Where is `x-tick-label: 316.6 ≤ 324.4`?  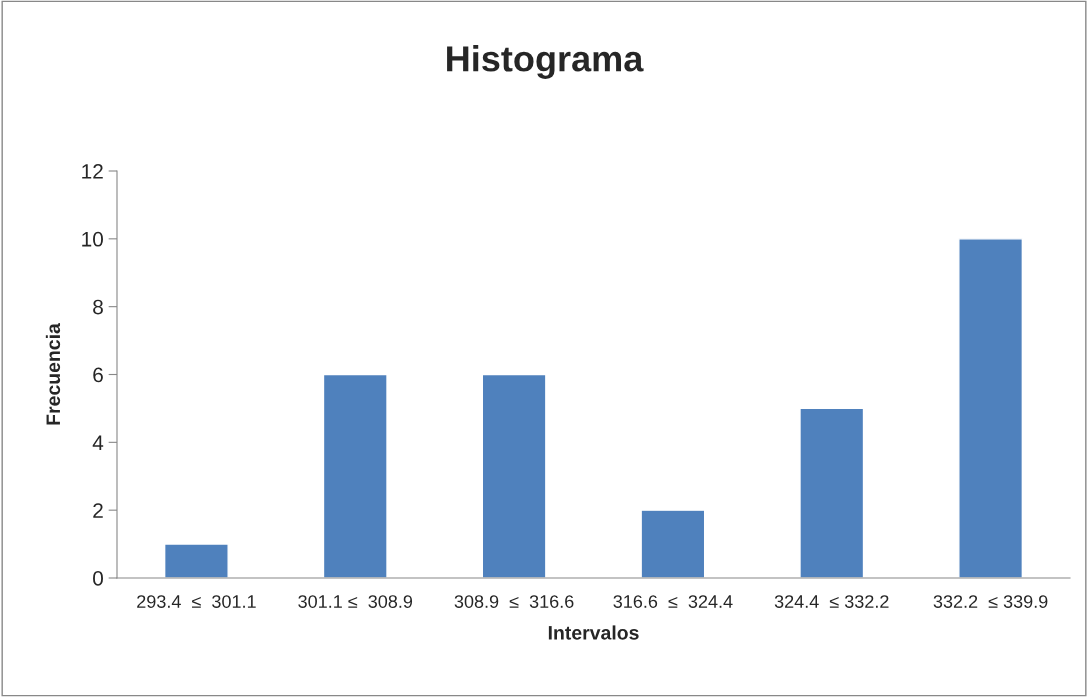 x-tick-label: 316.6 ≤ 324.4 is located at coordinates (673, 601).